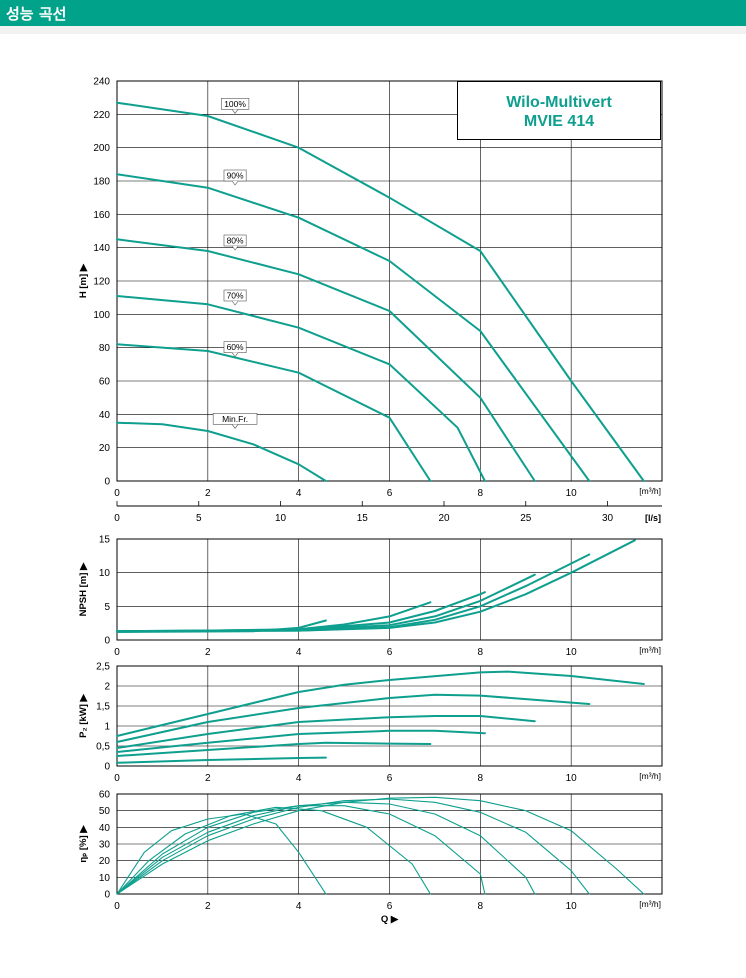 The width and height of the screenshot is (746, 978). I want to click on section-title: 성능 곡선, so click(36, 14).